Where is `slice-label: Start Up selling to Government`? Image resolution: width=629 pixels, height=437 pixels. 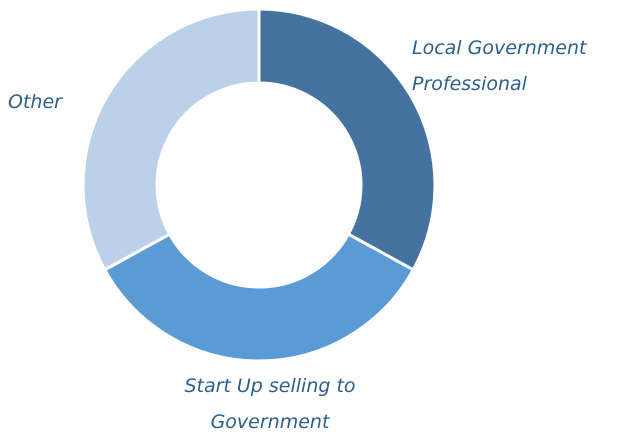 slice-label: Start Up selling to Government is located at coordinates (270, 404).